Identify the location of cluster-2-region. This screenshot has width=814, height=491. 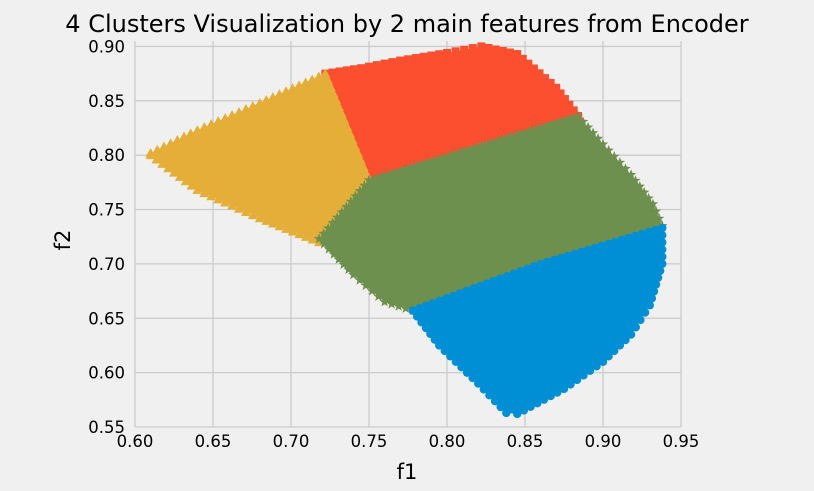
(259, 158).